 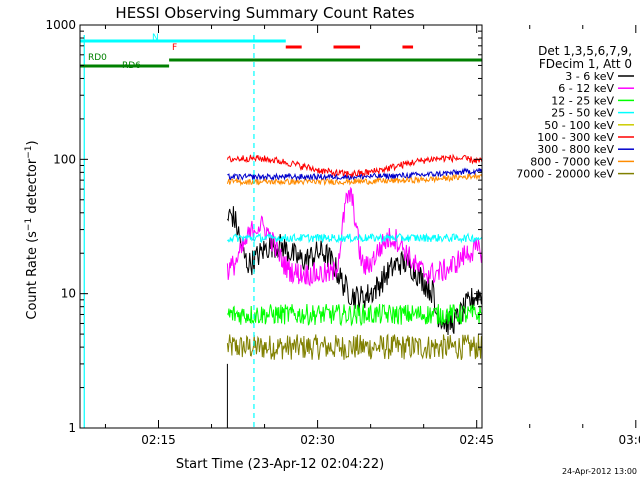 I want to click on y-axis-label: Count Rate (s−1 detector−1), so click(x=32, y=229).